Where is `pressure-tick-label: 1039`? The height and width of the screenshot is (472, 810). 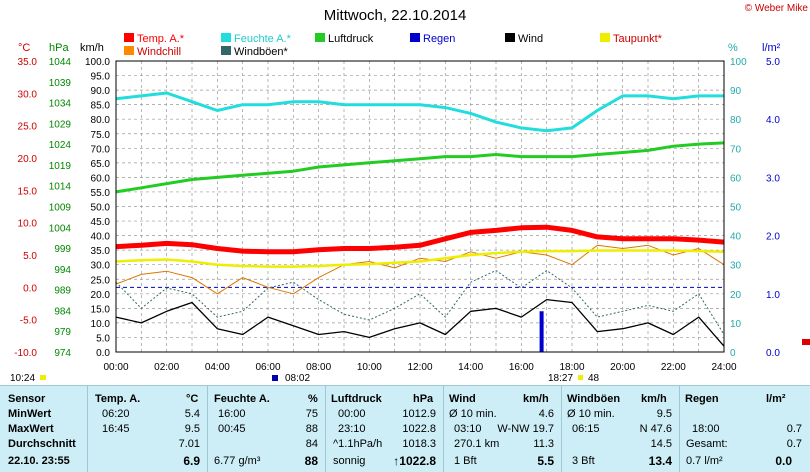 pressure-tick-label: 1039 is located at coordinates (60, 83).